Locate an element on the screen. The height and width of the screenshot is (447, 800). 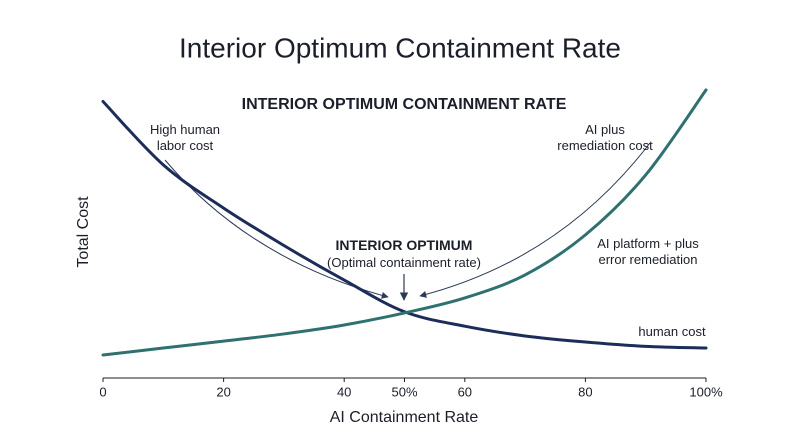
annotation: High human labor cost is located at coordinates (185, 137).